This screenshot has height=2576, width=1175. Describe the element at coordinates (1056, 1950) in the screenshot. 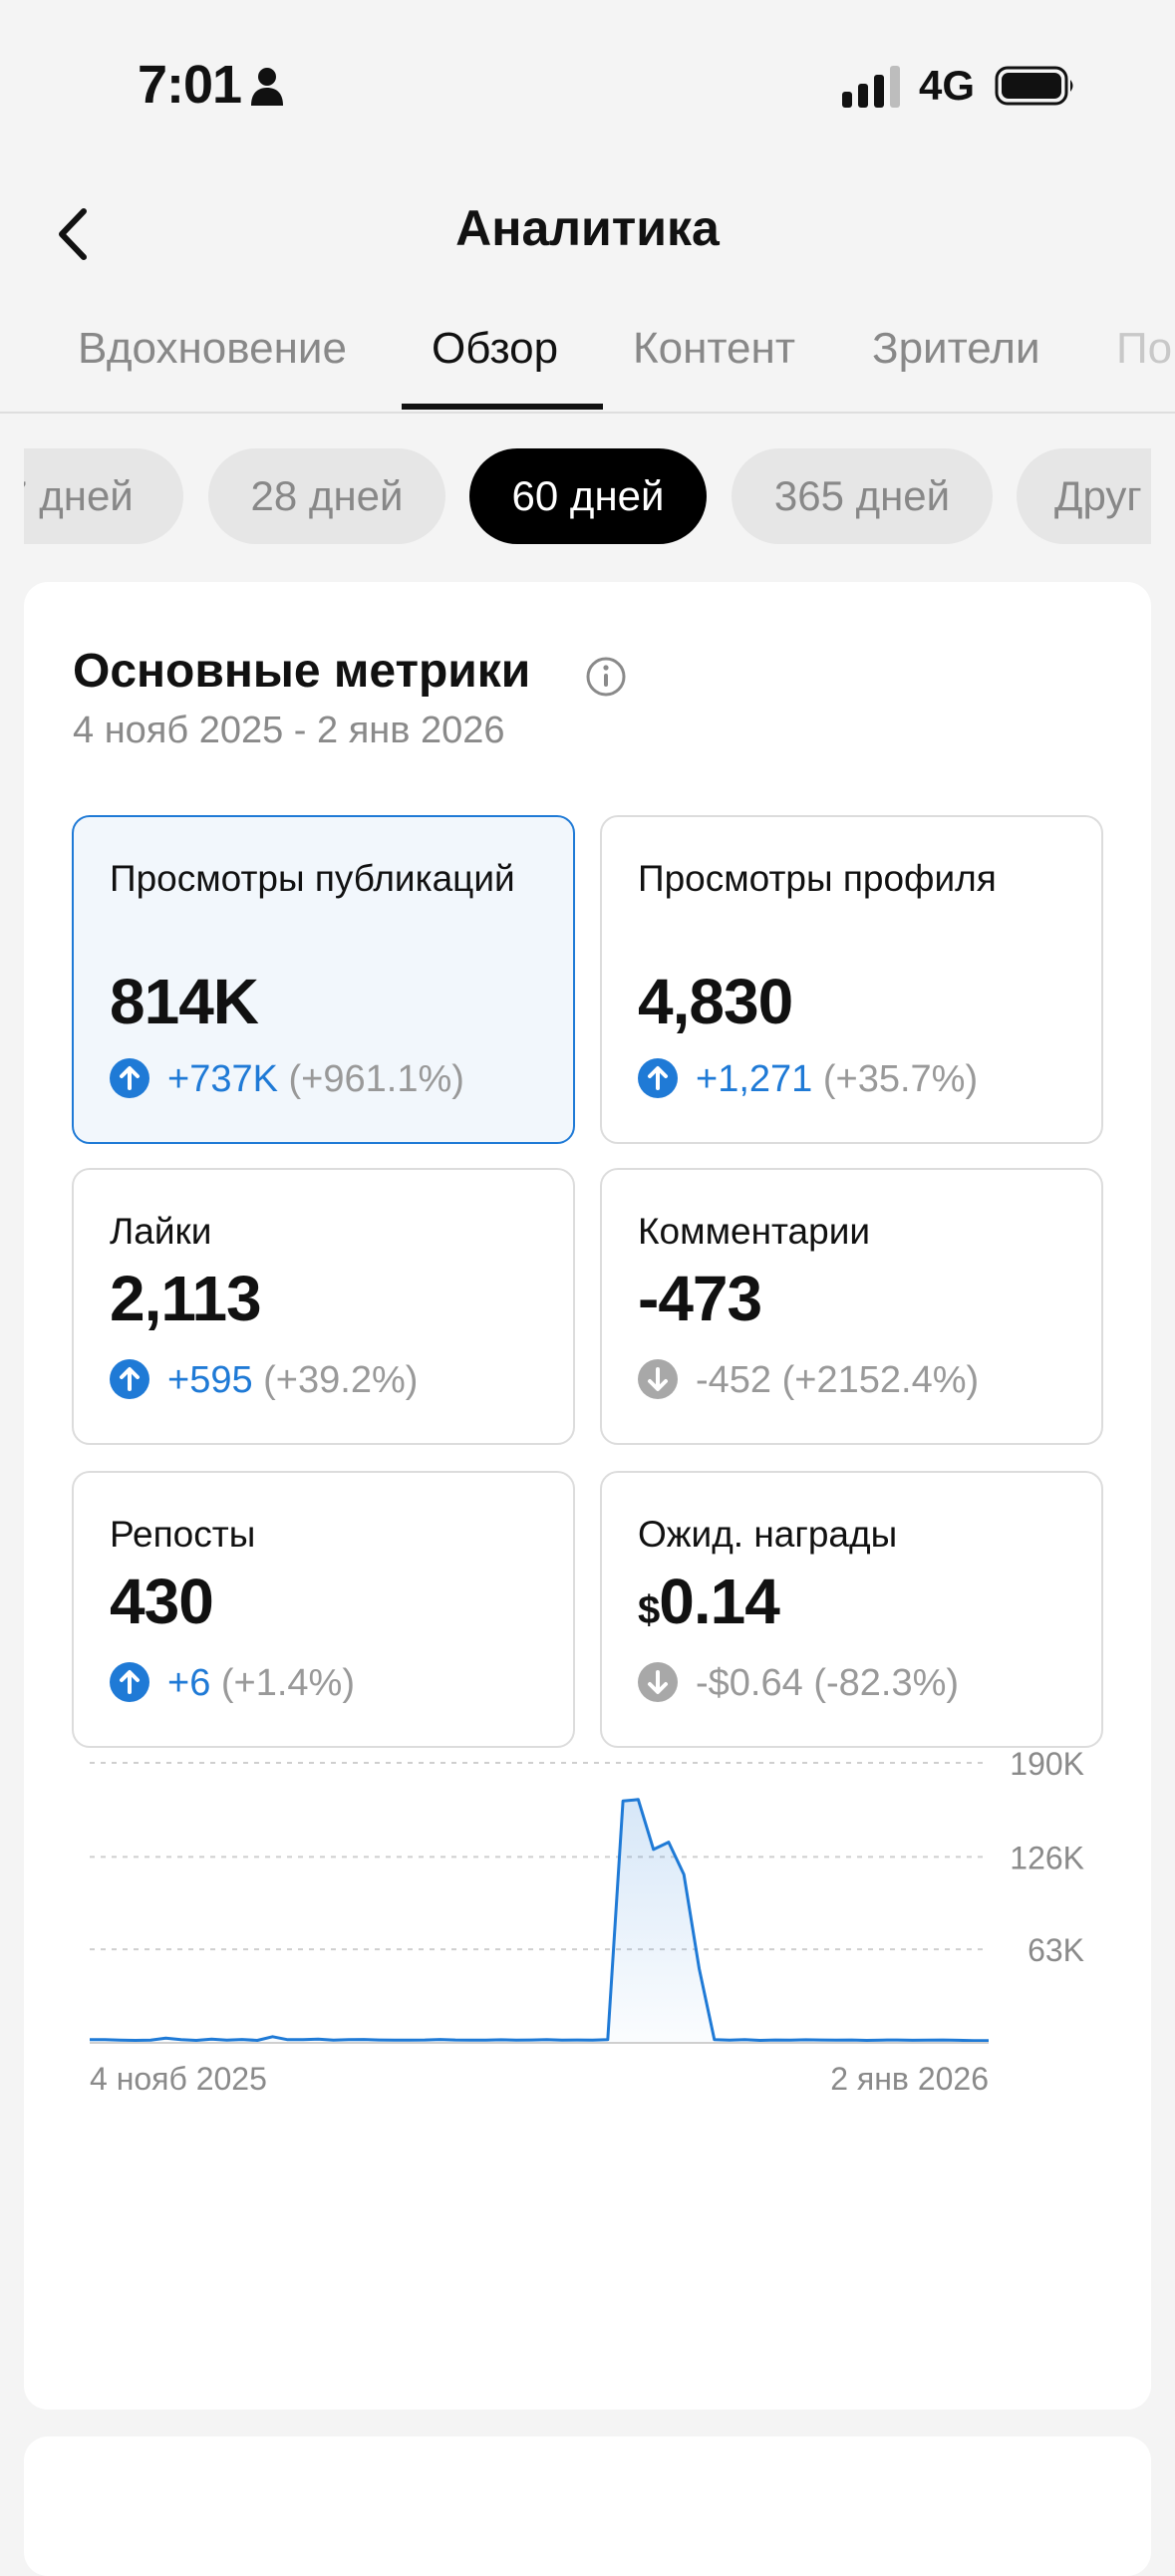

I see `y-tick-label: 63K` at that location.